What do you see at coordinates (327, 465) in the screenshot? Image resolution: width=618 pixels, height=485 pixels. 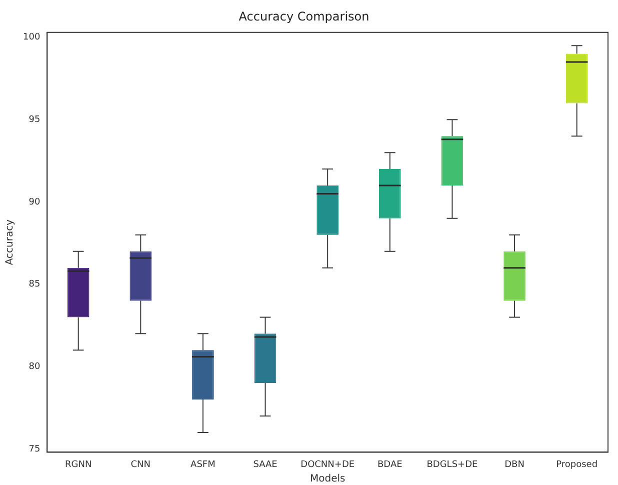 I see `x-tick-label: DOCNN+DE` at bounding box center [327, 465].